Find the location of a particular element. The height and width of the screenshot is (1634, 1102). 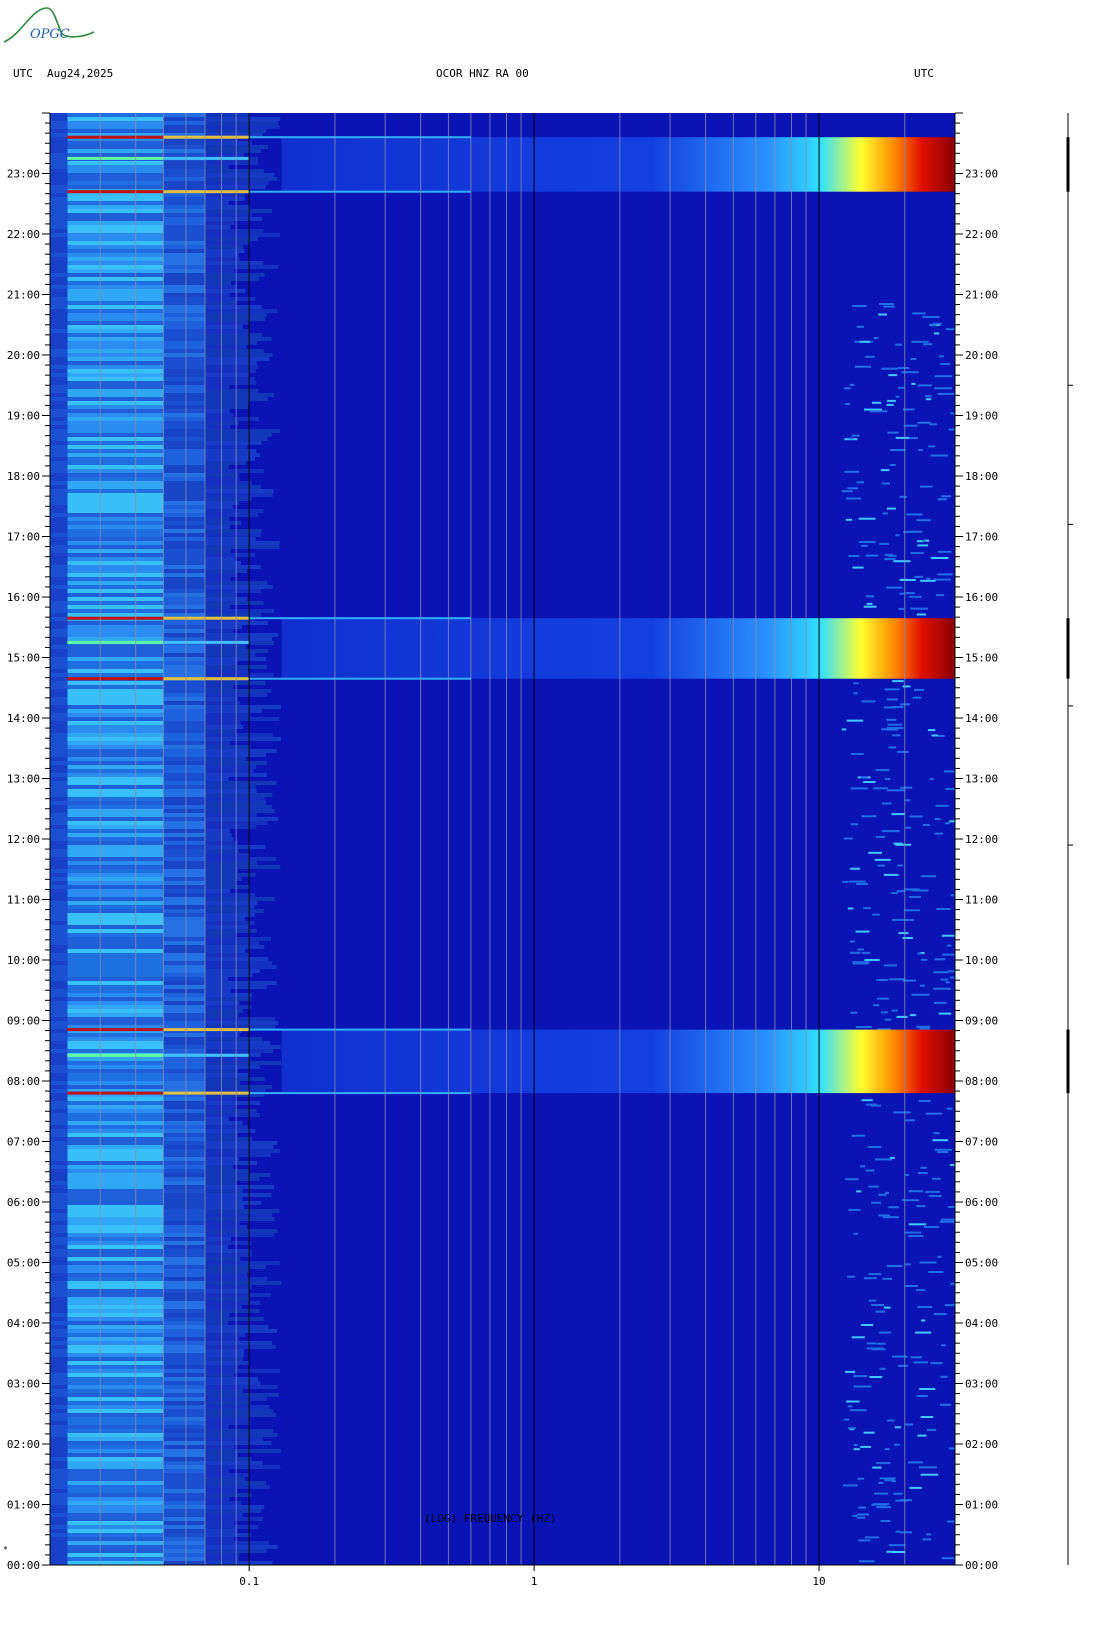

y-tick-label-right: 15:00 is located at coordinates (981, 658).